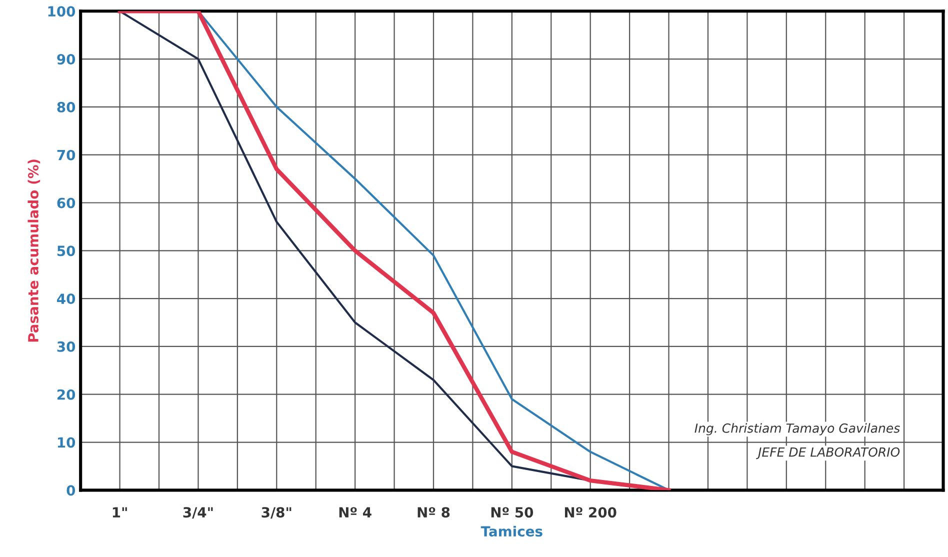  What do you see at coordinates (66, 251) in the screenshot?
I see `y-tick-label: 50` at bounding box center [66, 251].